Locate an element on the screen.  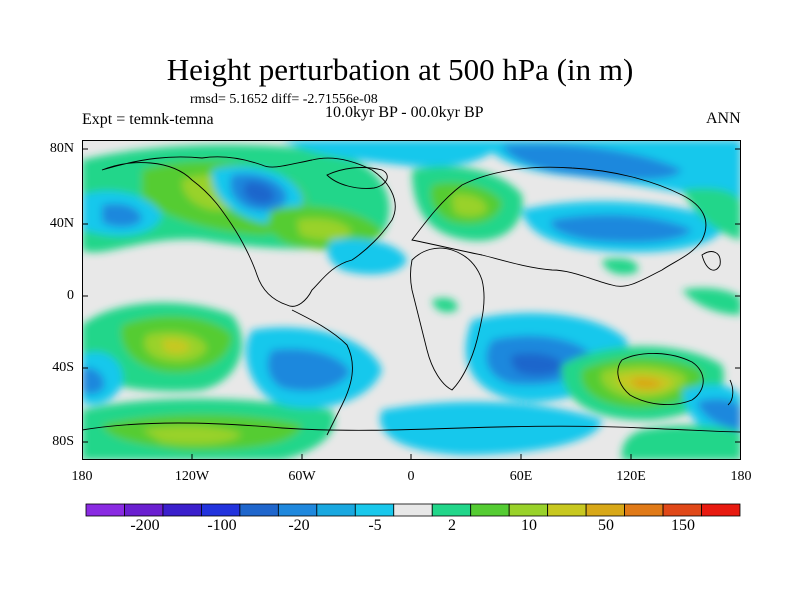
colorbar is located at coordinates (413, 510).